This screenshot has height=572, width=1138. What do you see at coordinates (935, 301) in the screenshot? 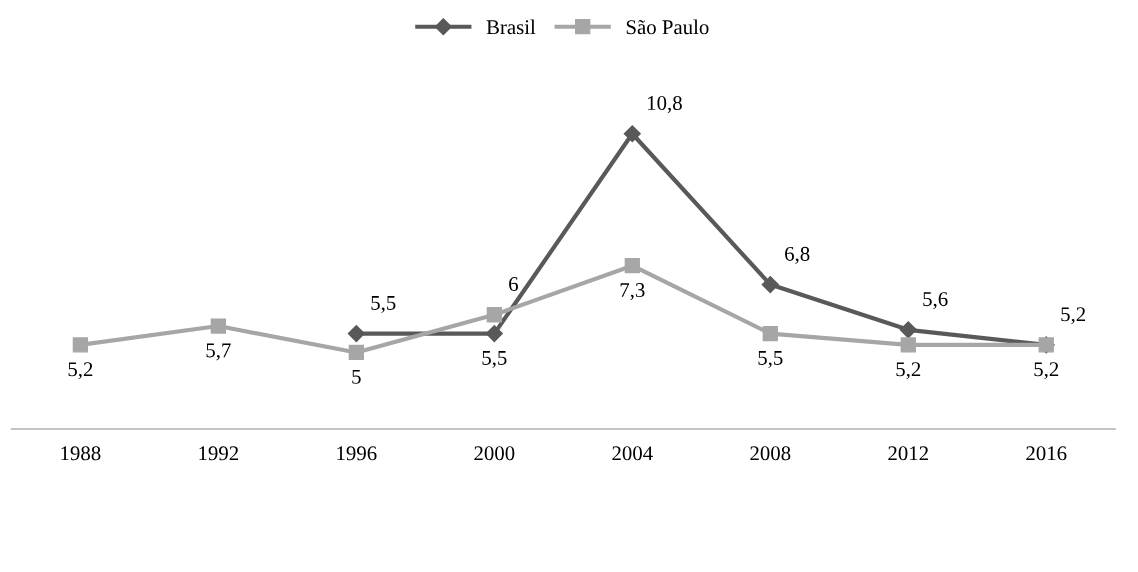
I see `data-label: 5,6` at bounding box center [935, 301].